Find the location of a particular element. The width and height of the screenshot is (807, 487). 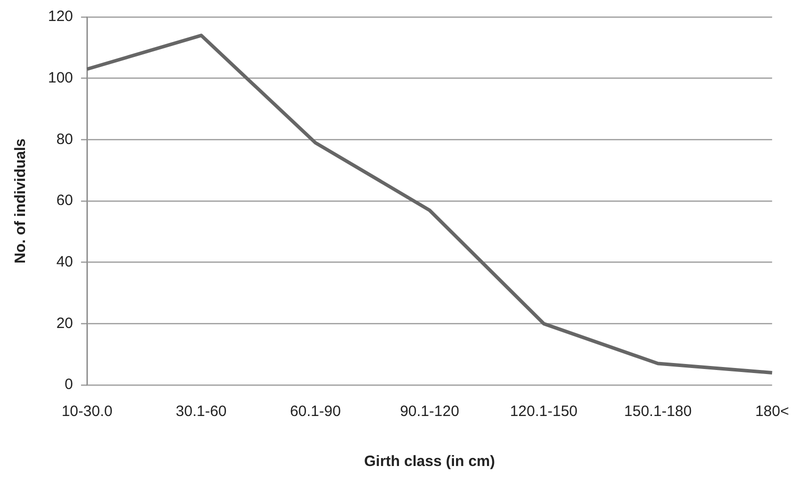

x-tick-label: 150.1-180 is located at coordinates (658, 411).